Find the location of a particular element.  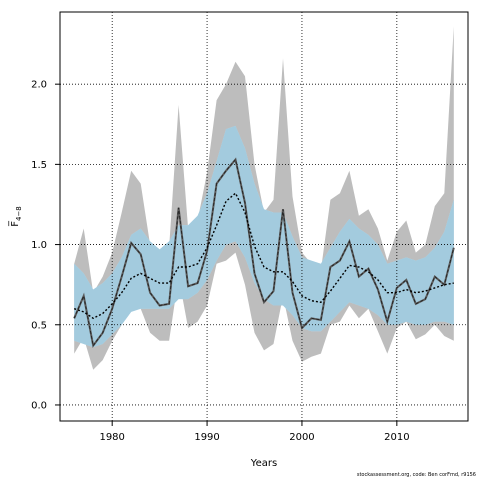

y-axis-label: F̅4−8 is located at coordinates (15, 216).